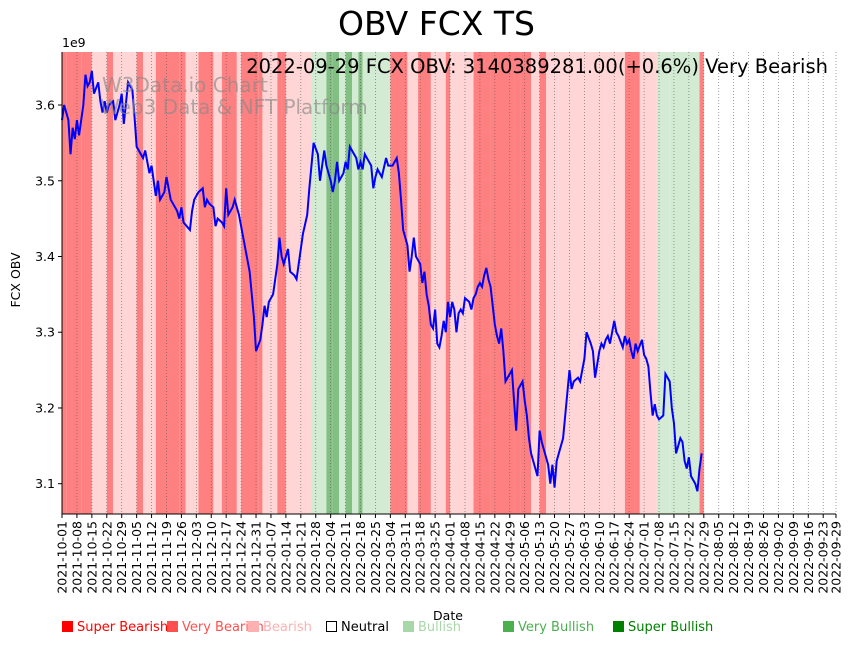 The height and width of the screenshot is (646, 855). I want to click on y-tick-label: 3.3, so click(45, 332).